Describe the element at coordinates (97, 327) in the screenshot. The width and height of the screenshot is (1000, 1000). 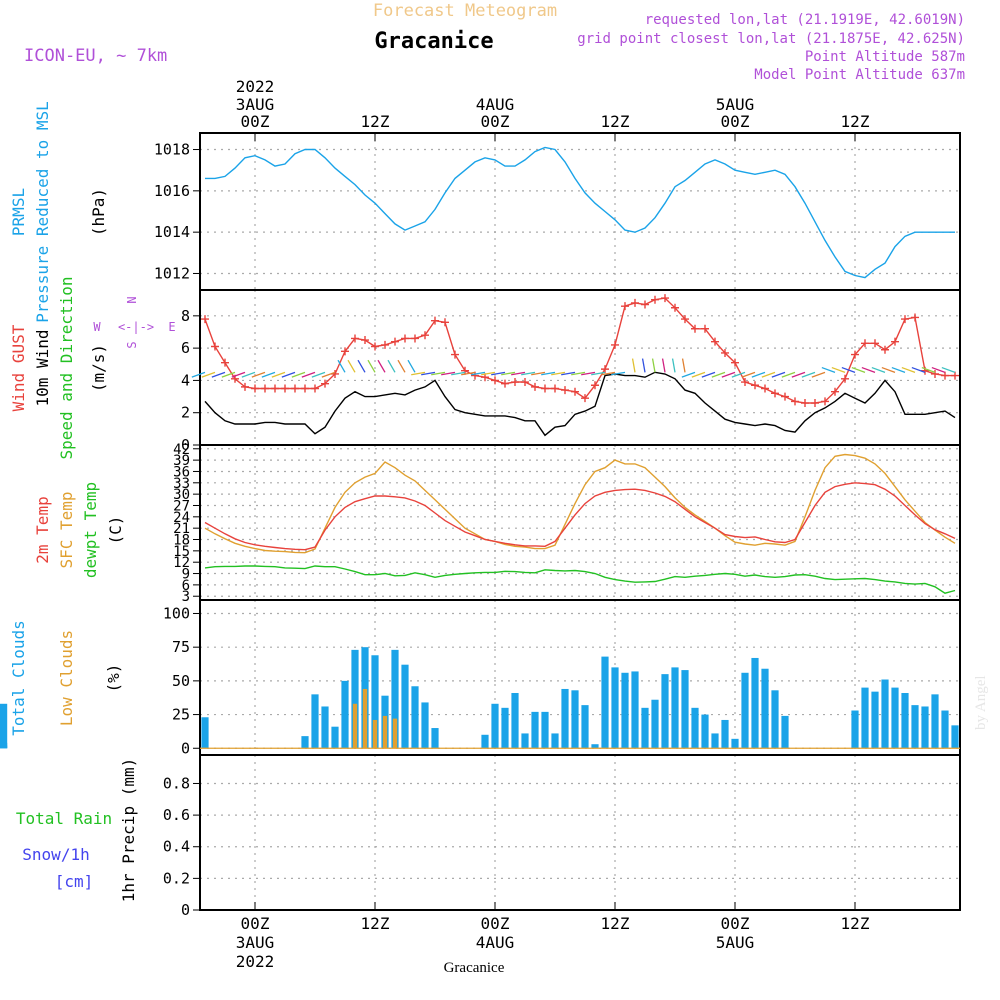
I see `compass-w: W` at that location.